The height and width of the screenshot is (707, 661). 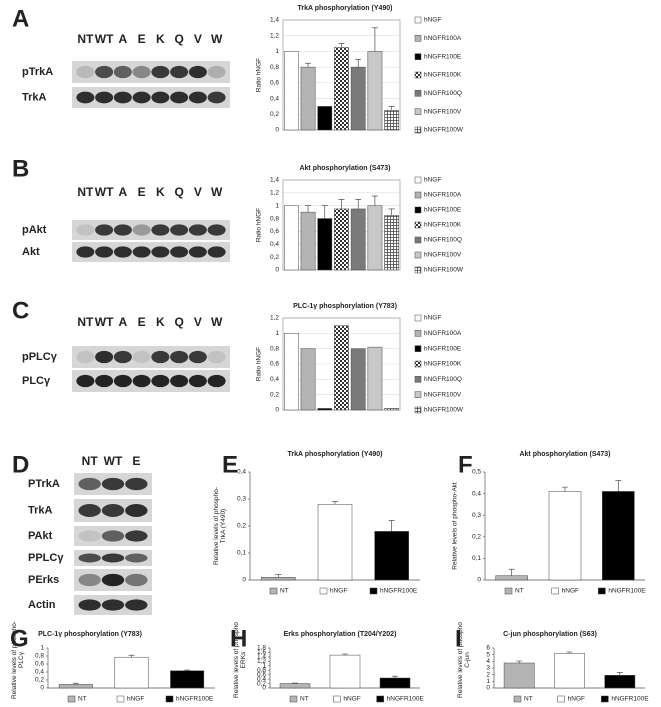 I want to click on blot-background, so click(x=151, y=97).